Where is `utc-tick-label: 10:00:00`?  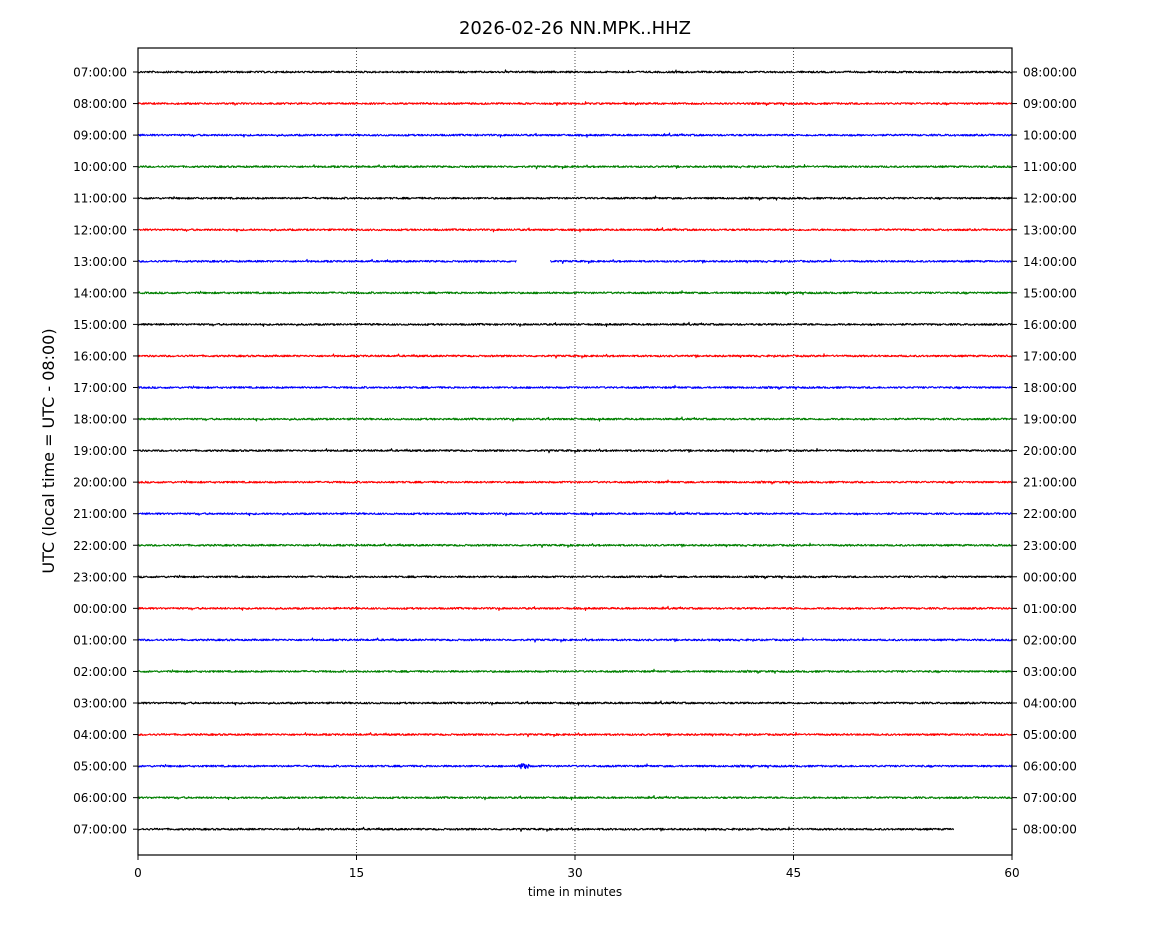
utc-tick-label: 10:00:00 is located at coordinates (100, 167).